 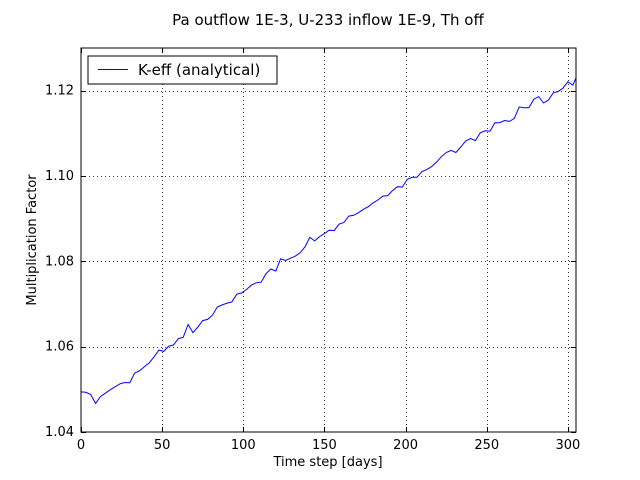 What do you see at coordinates (81, 445) in the screenshot?
I see `x-tick-label: 0` at bounding box center [81, 445].